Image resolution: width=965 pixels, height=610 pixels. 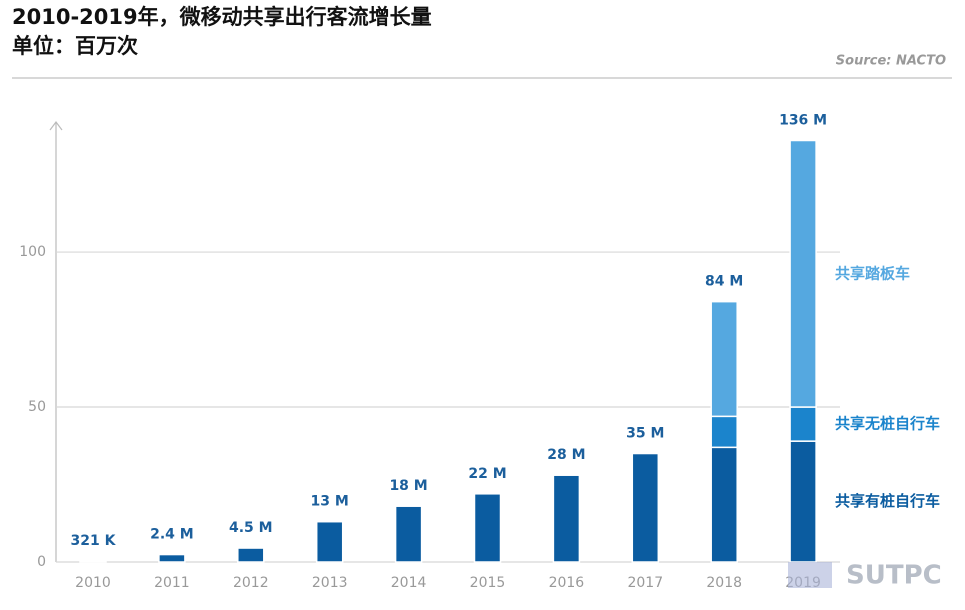 I want to click on total-label: 2.4 M, so click(x=172, y=535).